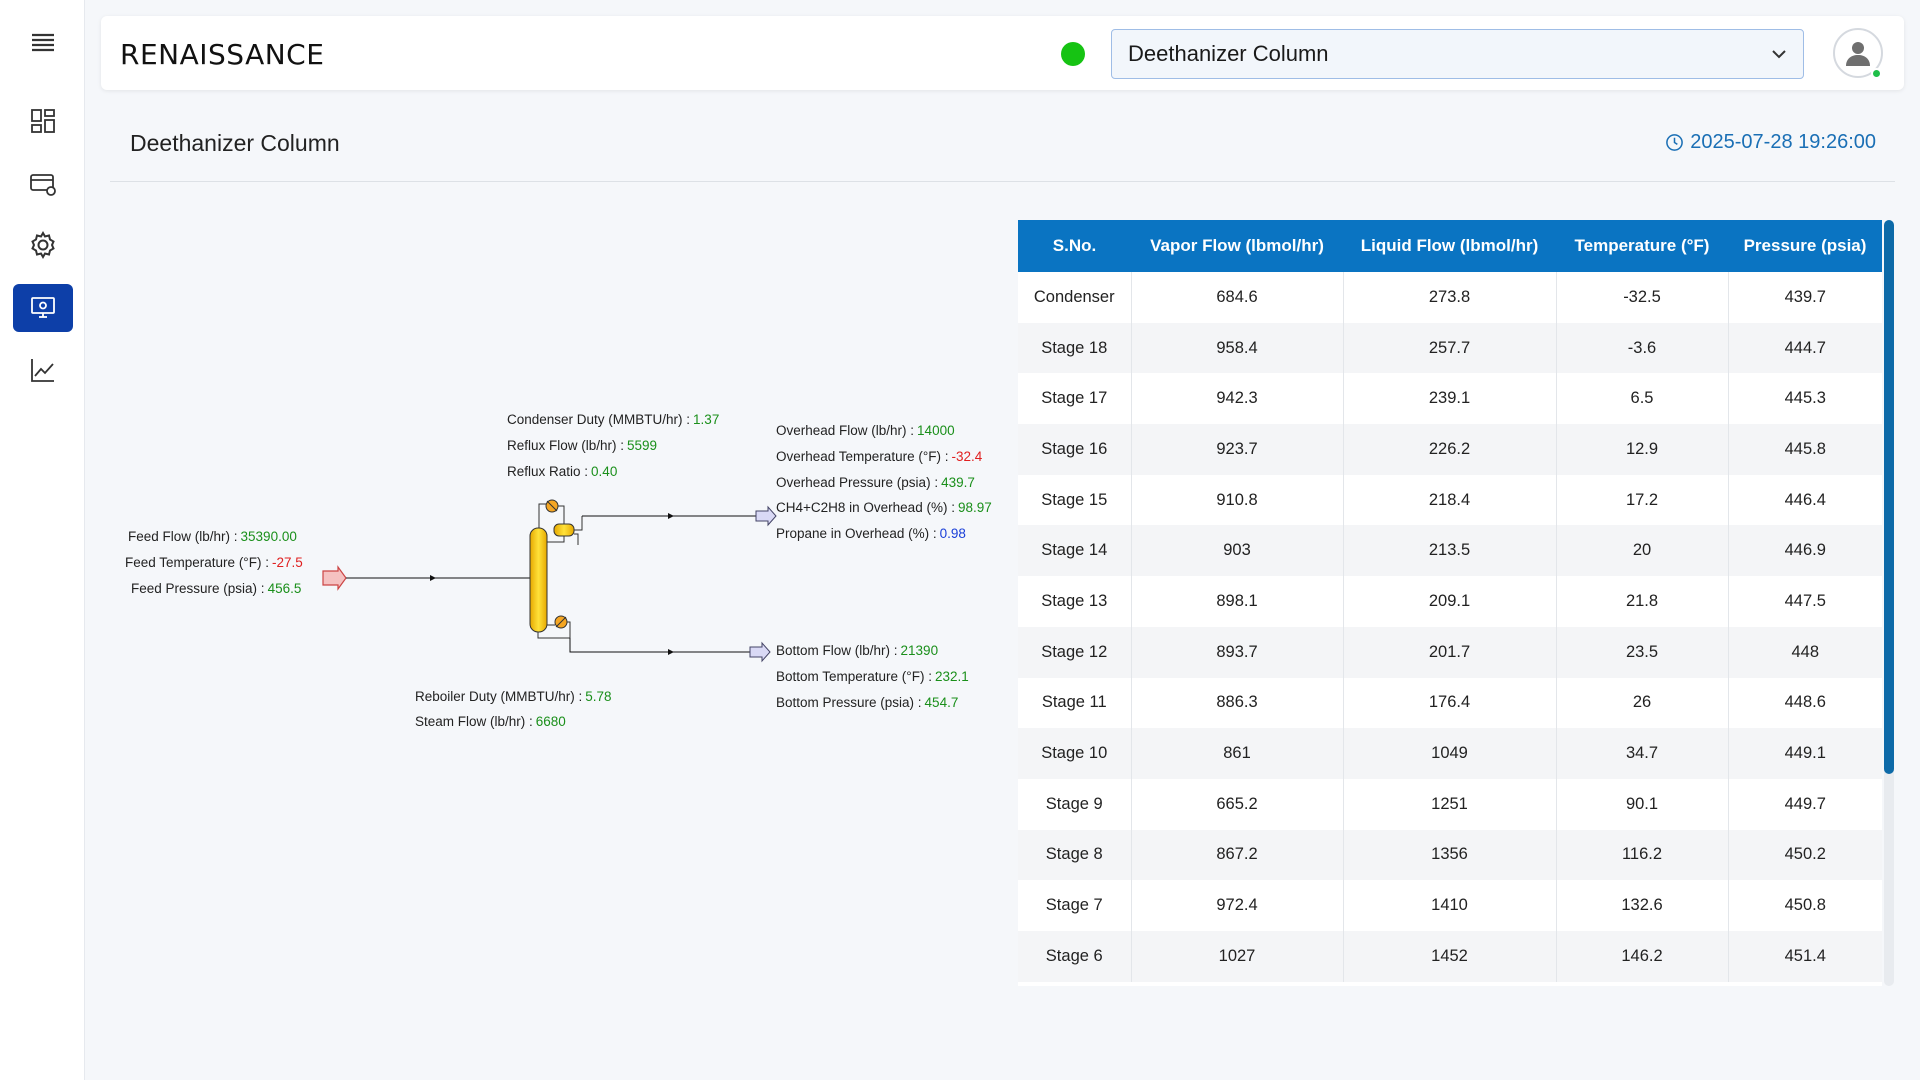 This screenshot has width=1920, height=1080. I want to click on table-scroll-thumb, so click(1889, 497).